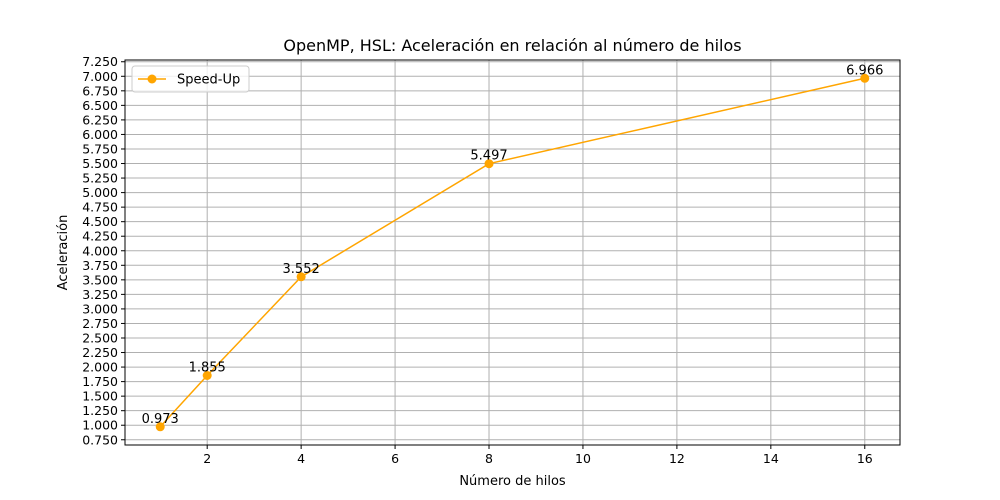 The height and width of the screenshot is (500, 1000). Describe the element at coordinates (160, 419) in the screenshot. I see `data-label: 0.973` at that location.